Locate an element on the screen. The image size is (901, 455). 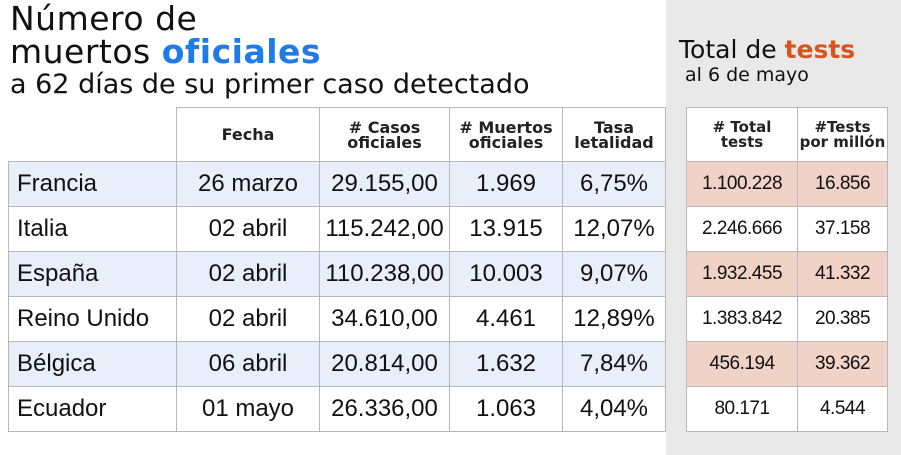
header-casos-1: # Casos is located at coordinates (384, 127).